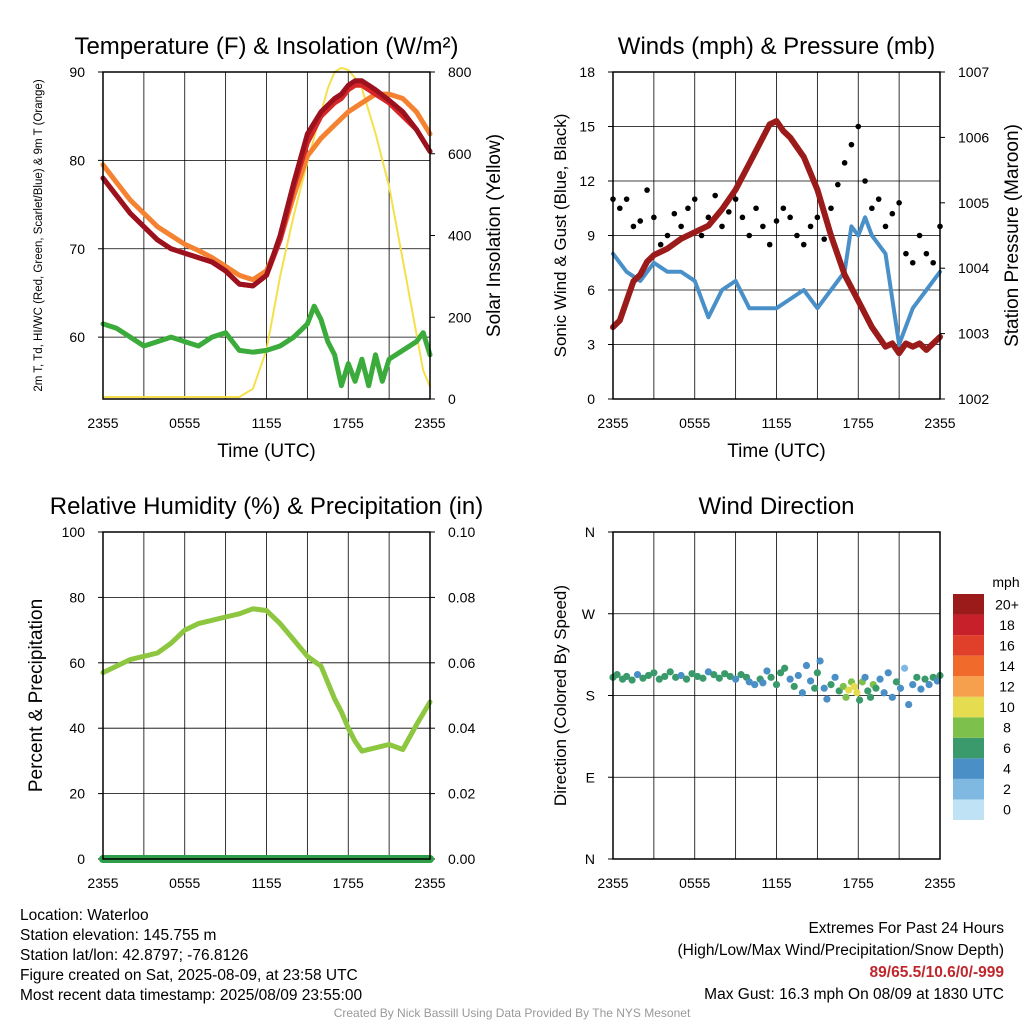  Describe the element at coordinates (587, 72) in the screenshot. I see `y-tick-label: 18` at that location.